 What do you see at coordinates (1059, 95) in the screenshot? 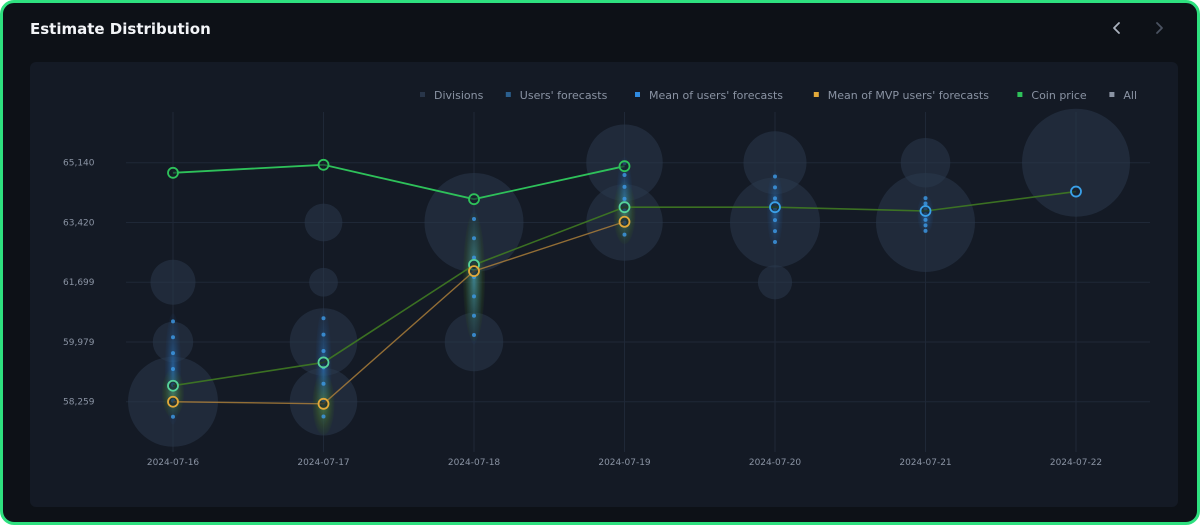
I see `legend-label: Coin price` at bounding box center [1059, 95].